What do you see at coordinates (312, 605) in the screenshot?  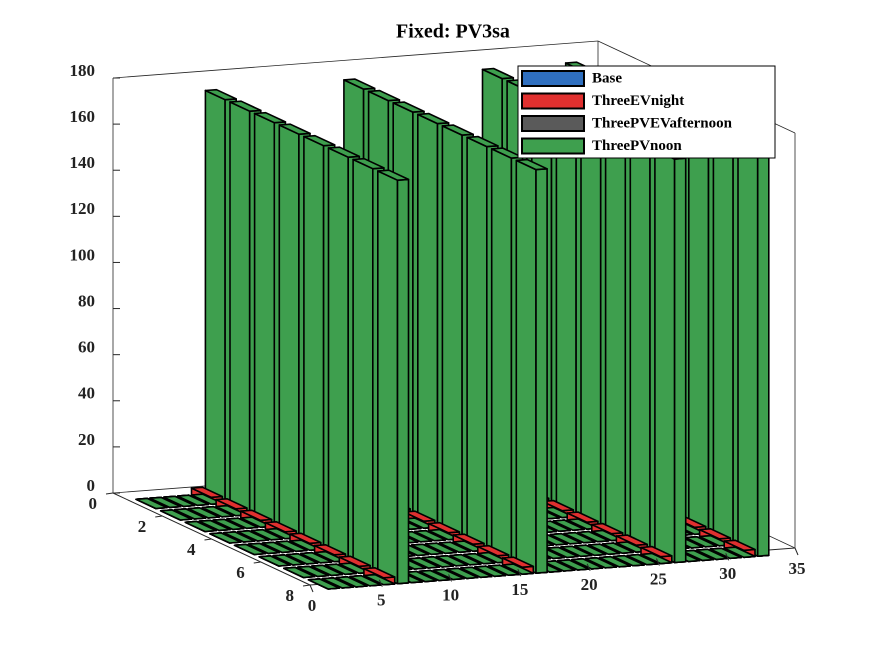 I see `x-tick-label: 0` at bounding box center [312, 605].